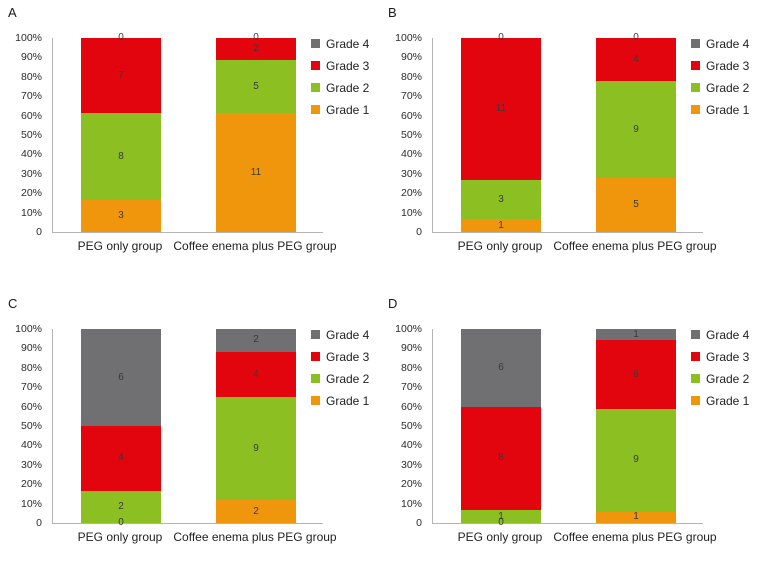  What do you see at coordinates (411, 135) in the screenshot?
I see `y-tick-label: 50%` at bounding box center [411, 135].